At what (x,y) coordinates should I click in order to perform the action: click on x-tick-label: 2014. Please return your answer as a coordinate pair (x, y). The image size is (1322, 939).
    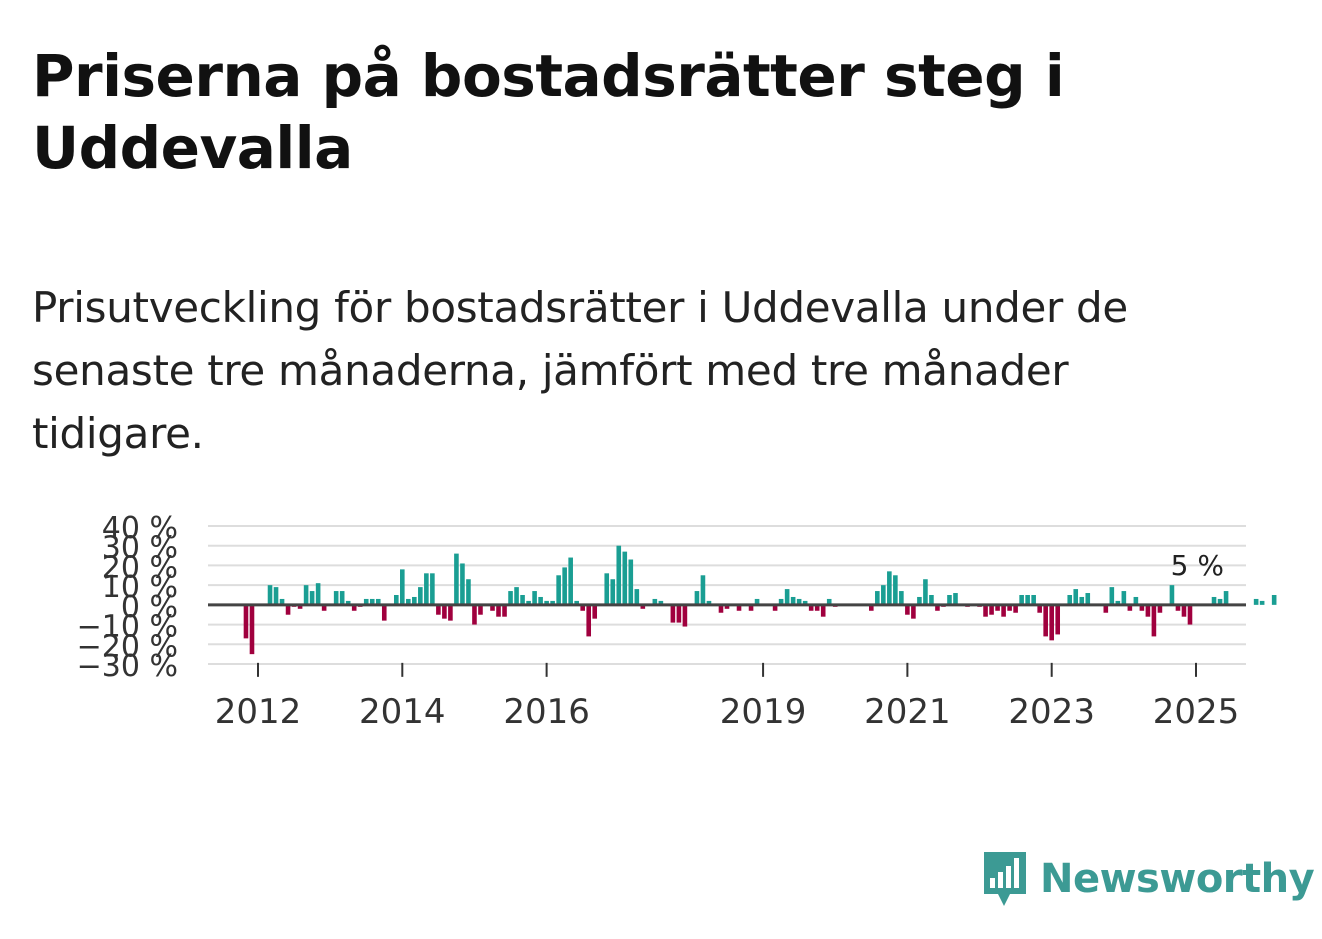
    Looking at the image, I should click on (402, 712).